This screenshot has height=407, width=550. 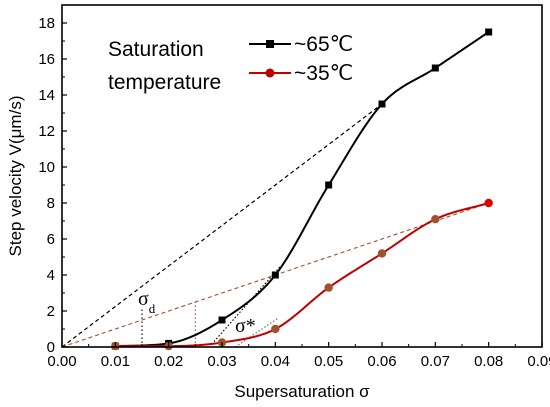 I want to click on x-tick-label: 0.04, so click(x=275, y=361).